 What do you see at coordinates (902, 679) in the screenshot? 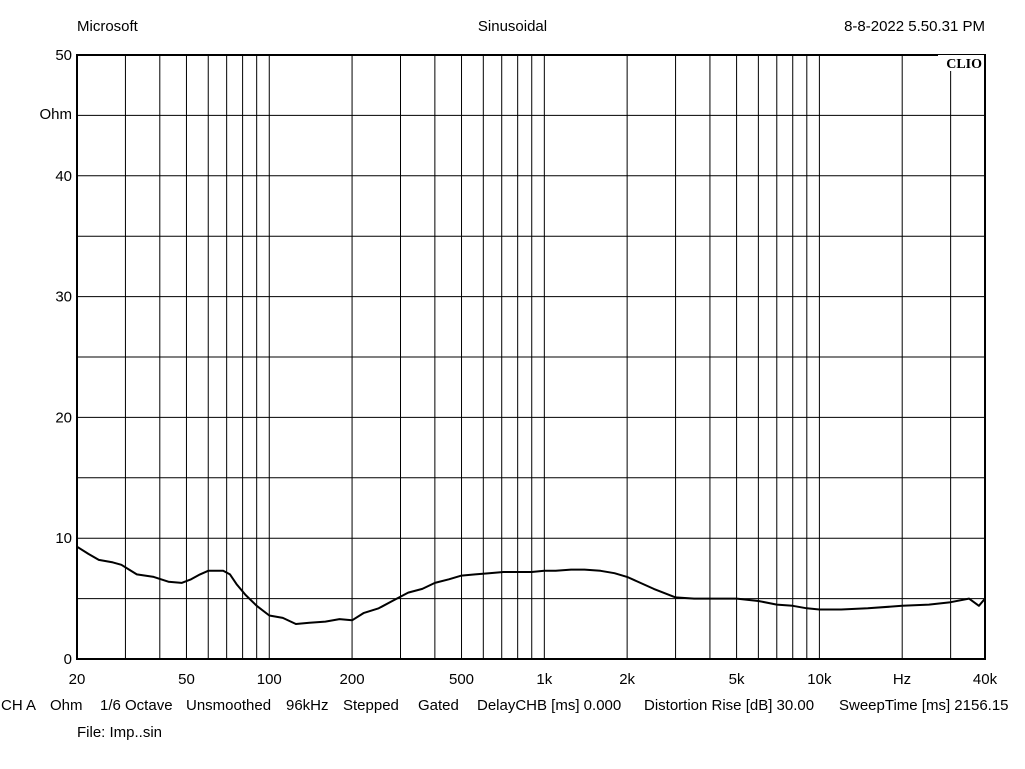
I see `x-axis-unit: Hz` at bounding box center [902, 679].